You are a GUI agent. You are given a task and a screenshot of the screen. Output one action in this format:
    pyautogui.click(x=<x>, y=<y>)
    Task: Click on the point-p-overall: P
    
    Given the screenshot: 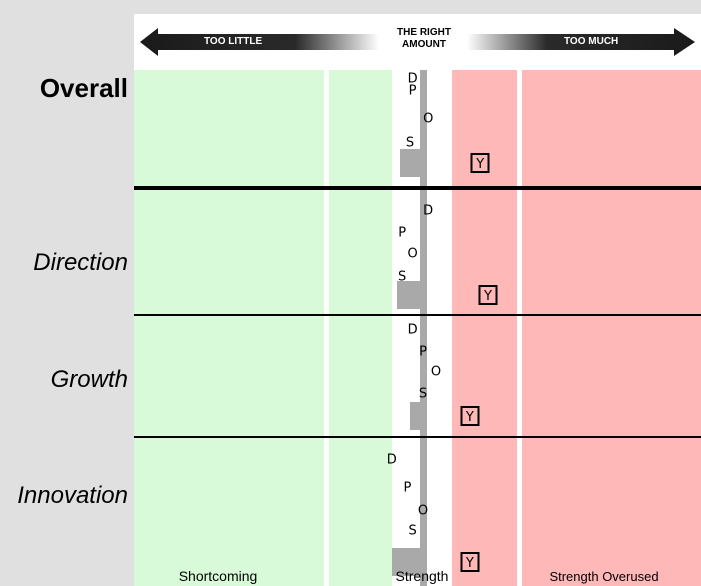 What is the action you would take?
    pyautogui.click(x=412, y=91)
    